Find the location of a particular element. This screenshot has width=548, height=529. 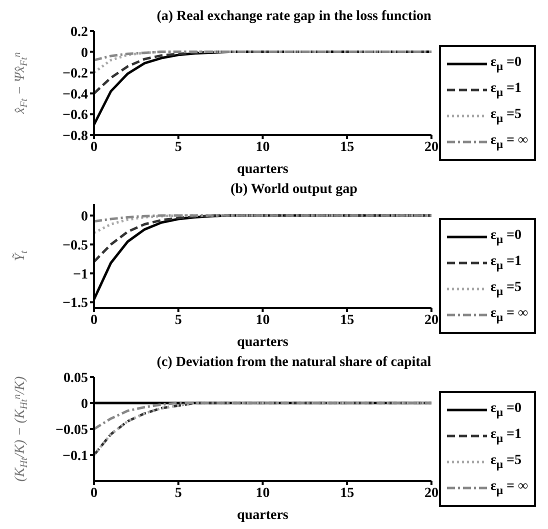

y-tick-label: −0.05 is located at coordinates (72, 430).